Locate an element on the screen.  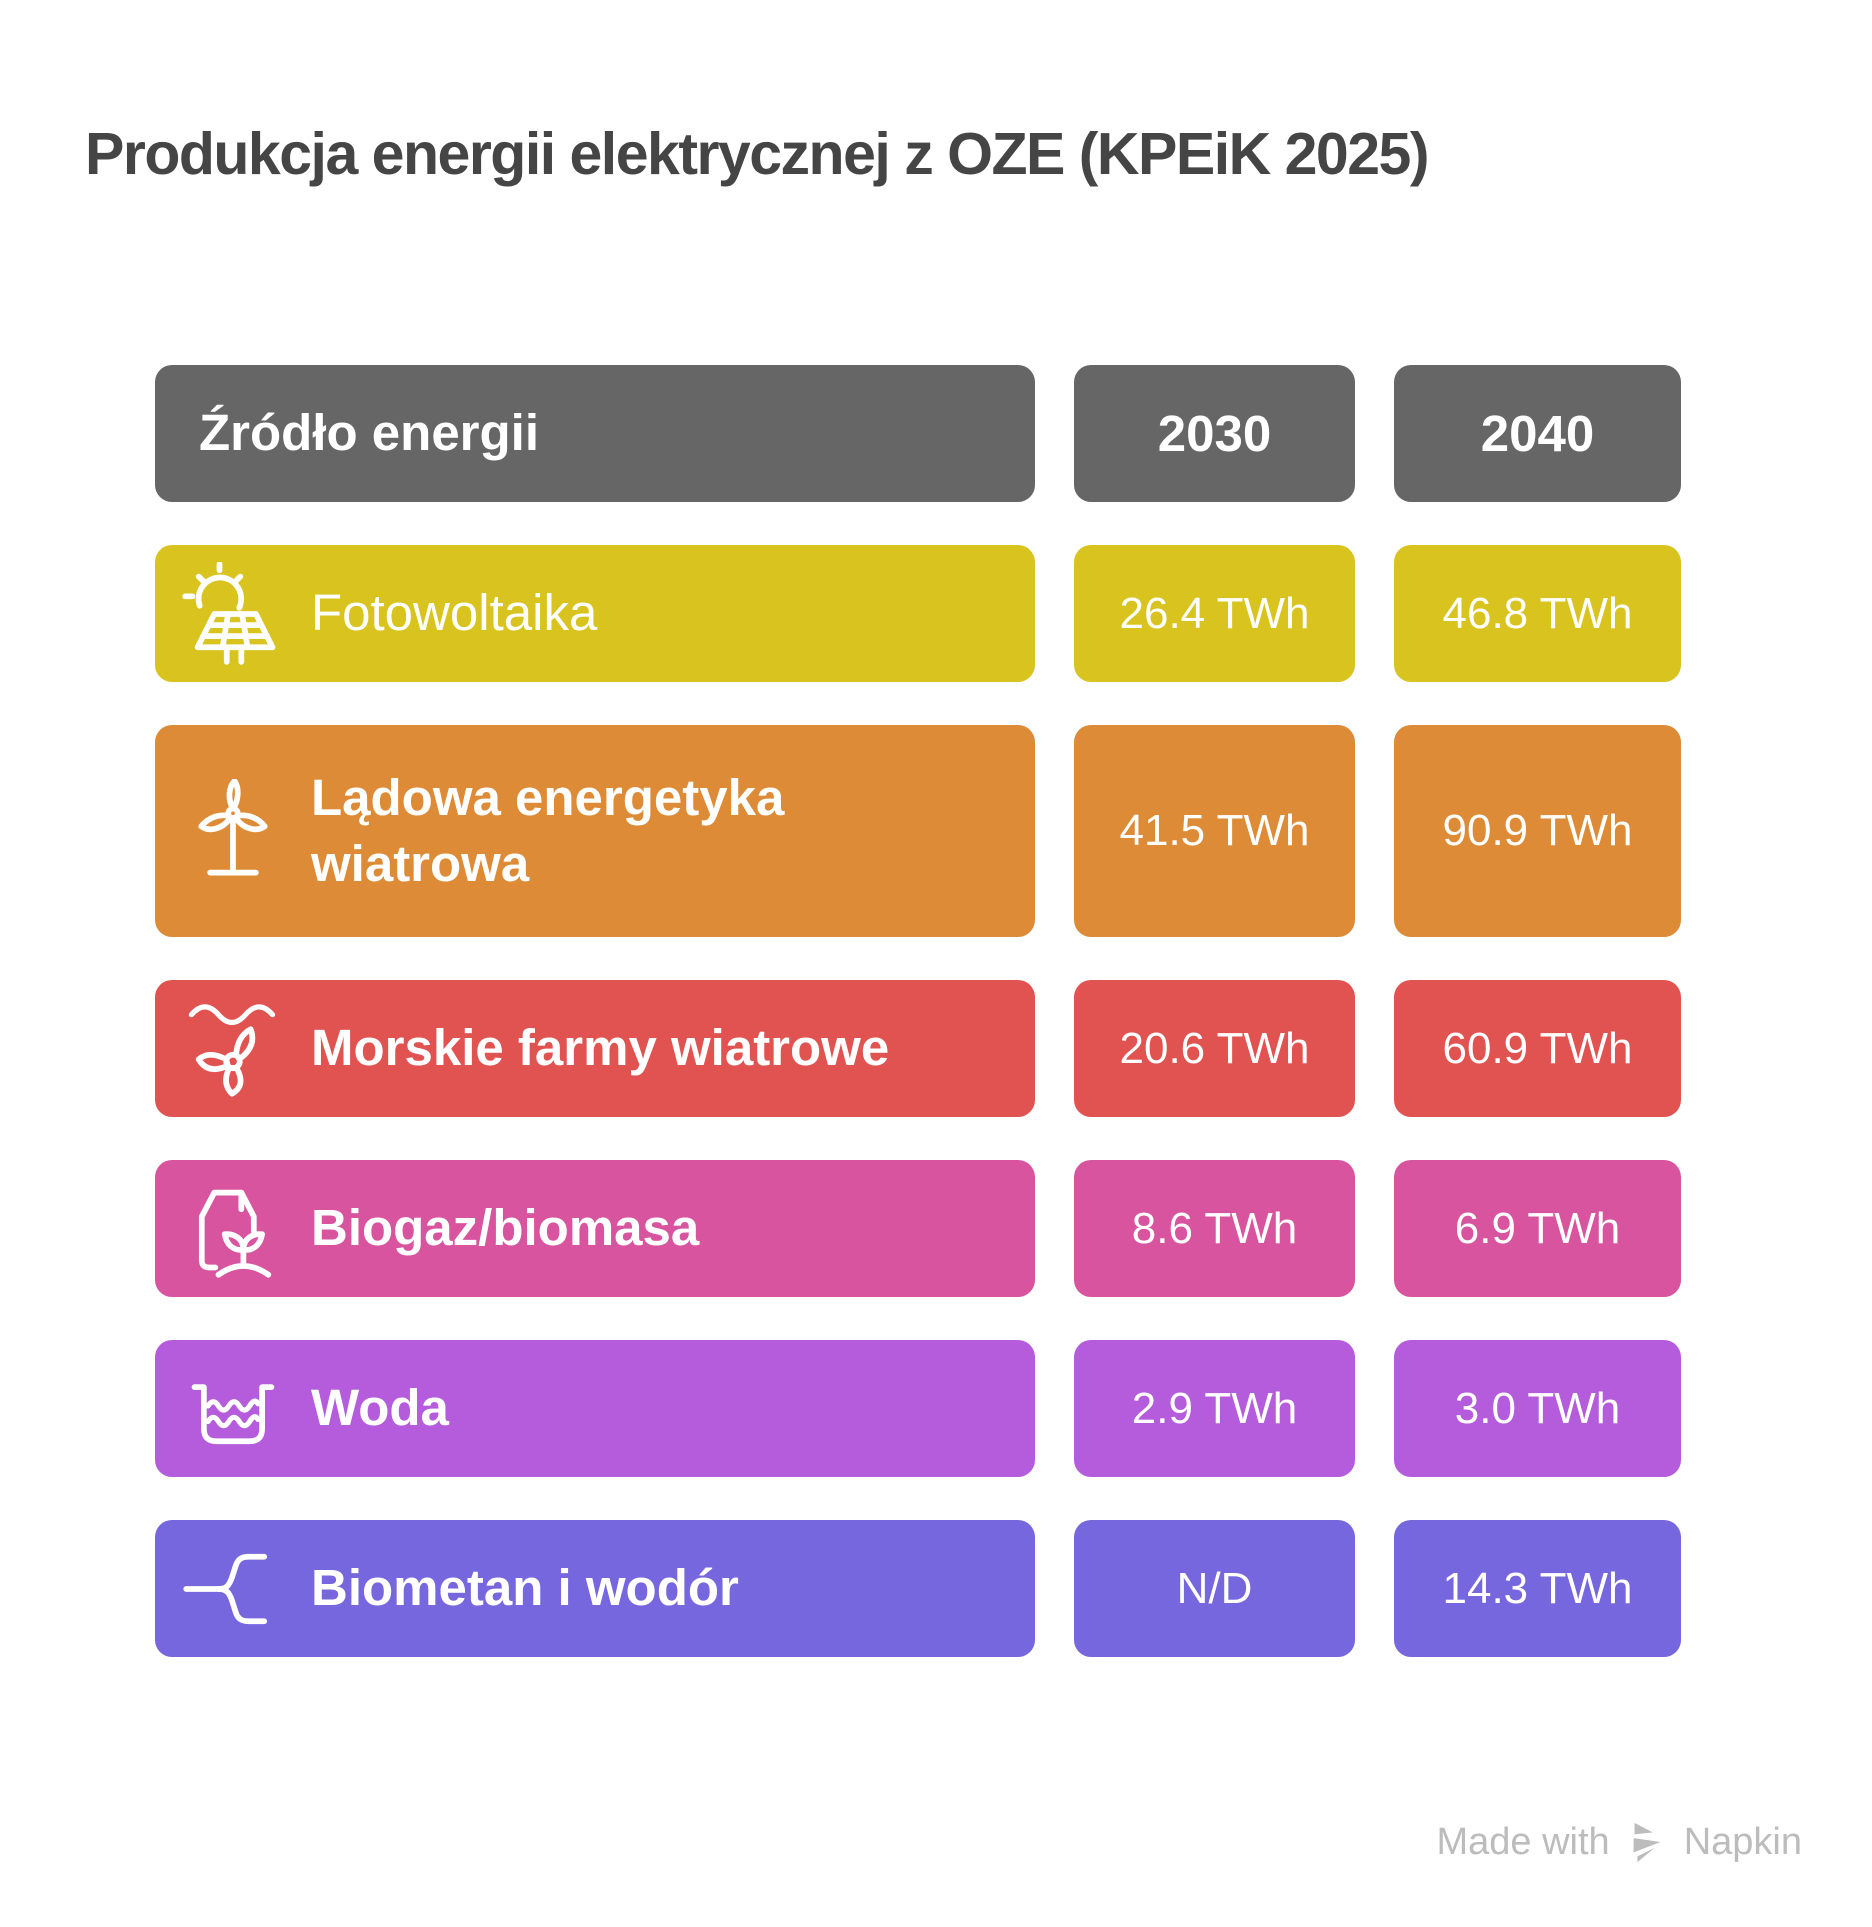
value-text: 3.0 TWh is located at coordinates (1537, 1408).